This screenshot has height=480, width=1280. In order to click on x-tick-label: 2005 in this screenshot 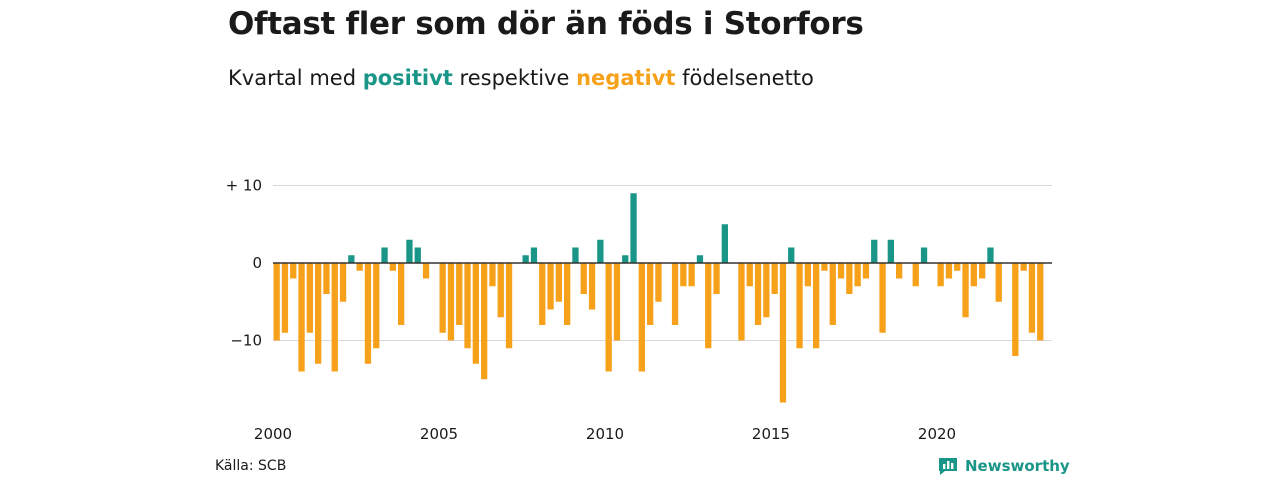, I will do `click(439, 434)`.